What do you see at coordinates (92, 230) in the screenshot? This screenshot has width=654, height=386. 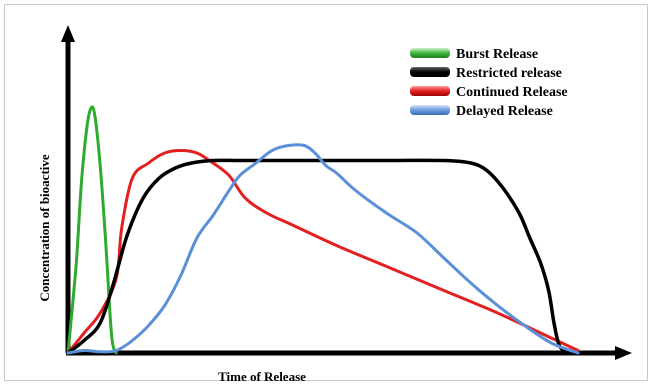 I see `series-line-burst-release` at bounding box center [92, 230].